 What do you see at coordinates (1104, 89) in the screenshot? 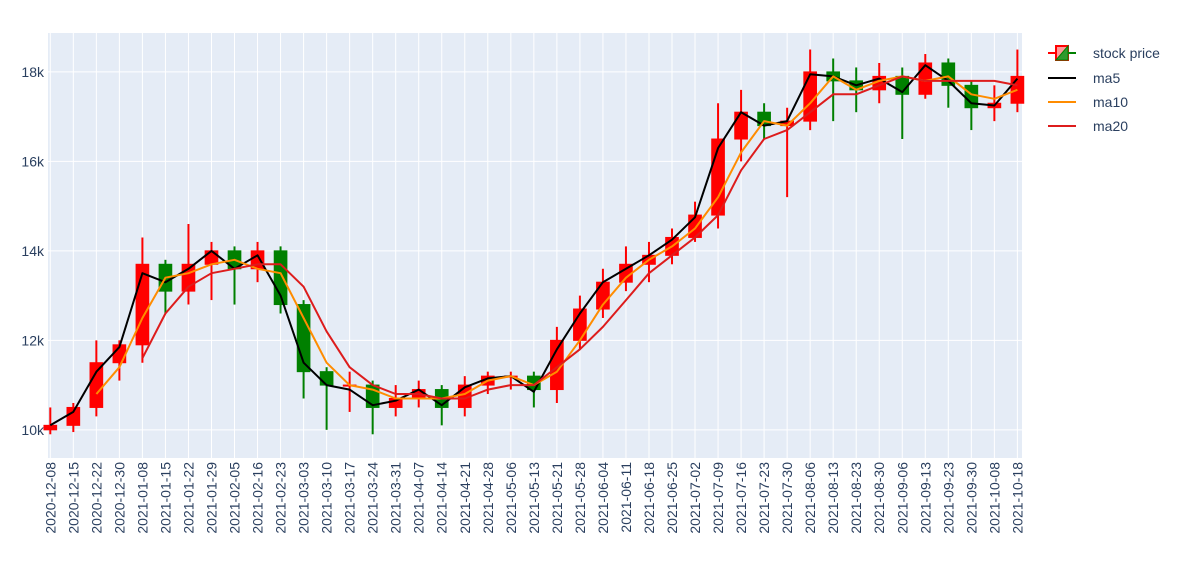
I see `legend: stock price ma5 ma10 ma20` at bounding box center [1104, 89].